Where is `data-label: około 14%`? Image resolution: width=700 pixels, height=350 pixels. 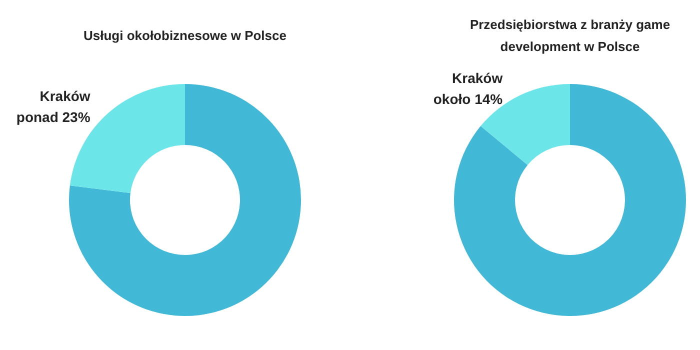 data-label: około 14% is located at coordinates (468, 99).